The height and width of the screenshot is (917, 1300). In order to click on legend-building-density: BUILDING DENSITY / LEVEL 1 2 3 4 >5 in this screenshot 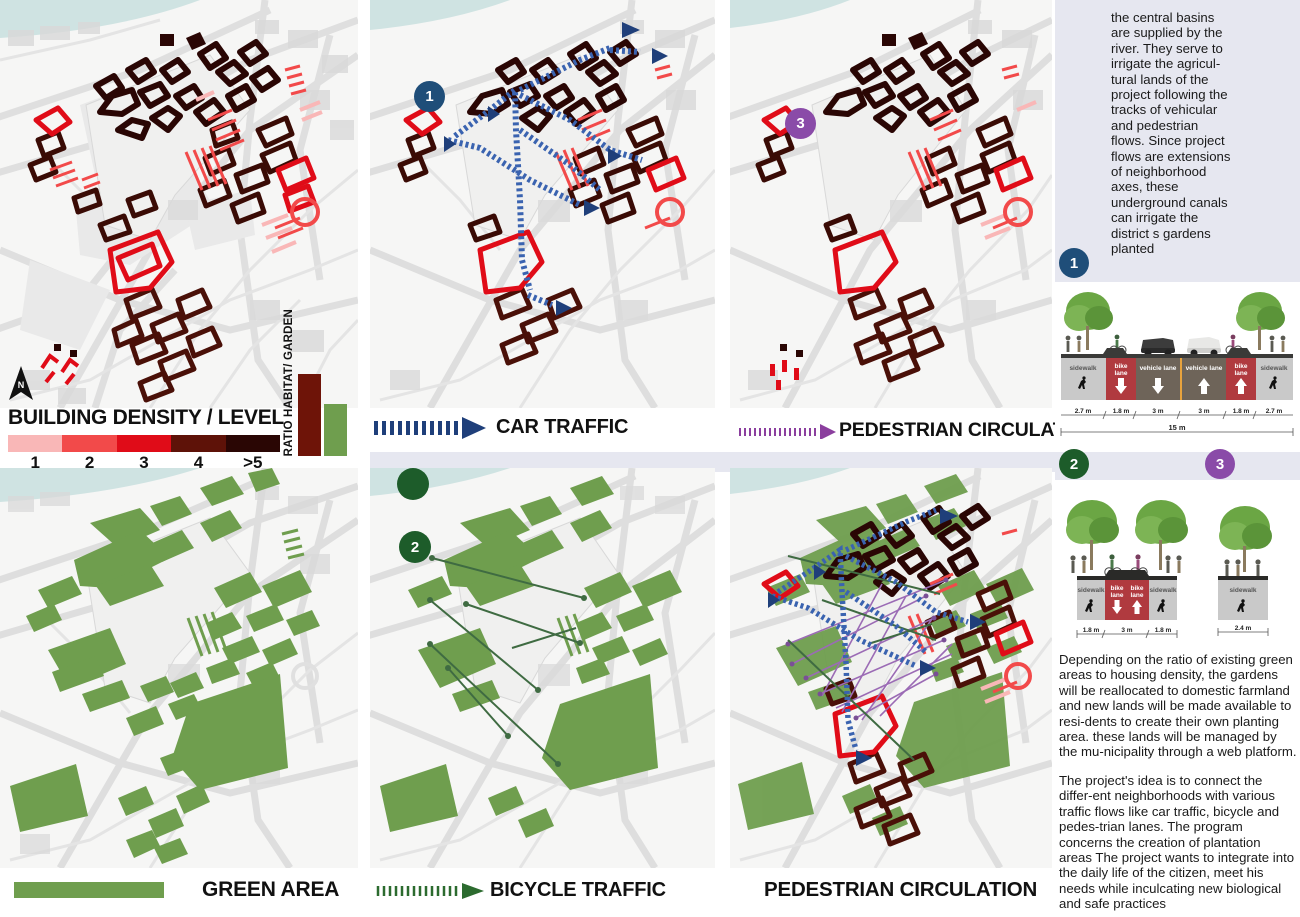, I will do `click(148, 439)`.